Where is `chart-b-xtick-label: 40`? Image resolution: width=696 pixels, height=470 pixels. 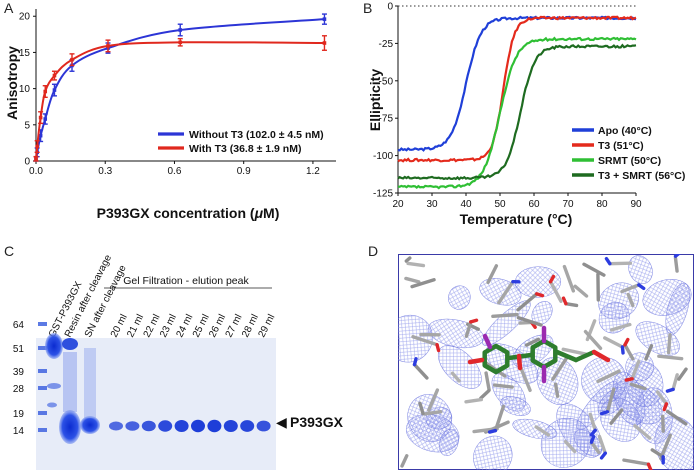 chart-b-xtick-label: 40 is located at coordinates (466, 204).